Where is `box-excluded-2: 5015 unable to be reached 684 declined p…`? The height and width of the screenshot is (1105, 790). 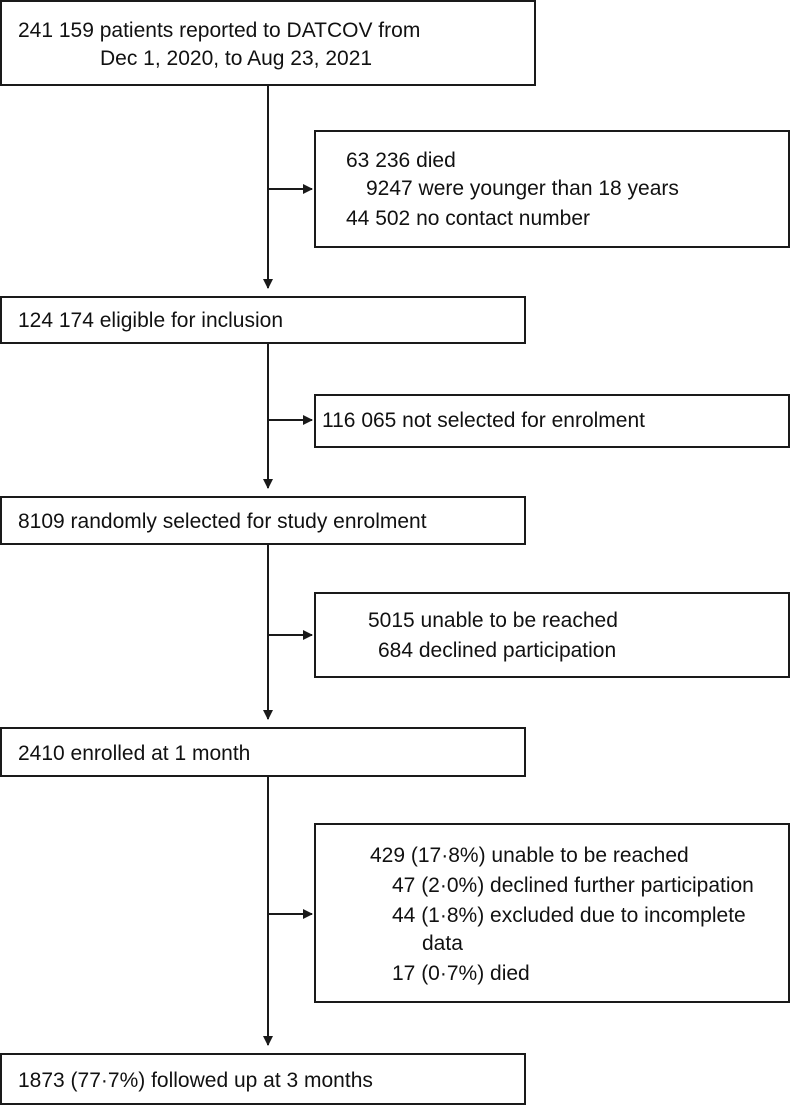 box-excluded-2: 5015 unable to be reached 684 declined p… is located at coordinates (552, 635).